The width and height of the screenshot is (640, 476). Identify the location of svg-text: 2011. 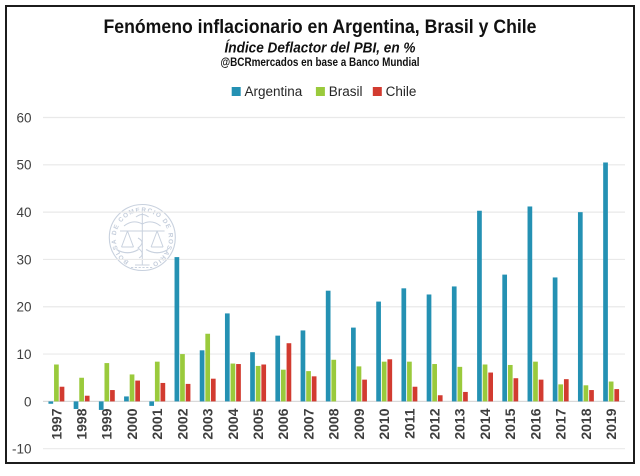
(409, 423).